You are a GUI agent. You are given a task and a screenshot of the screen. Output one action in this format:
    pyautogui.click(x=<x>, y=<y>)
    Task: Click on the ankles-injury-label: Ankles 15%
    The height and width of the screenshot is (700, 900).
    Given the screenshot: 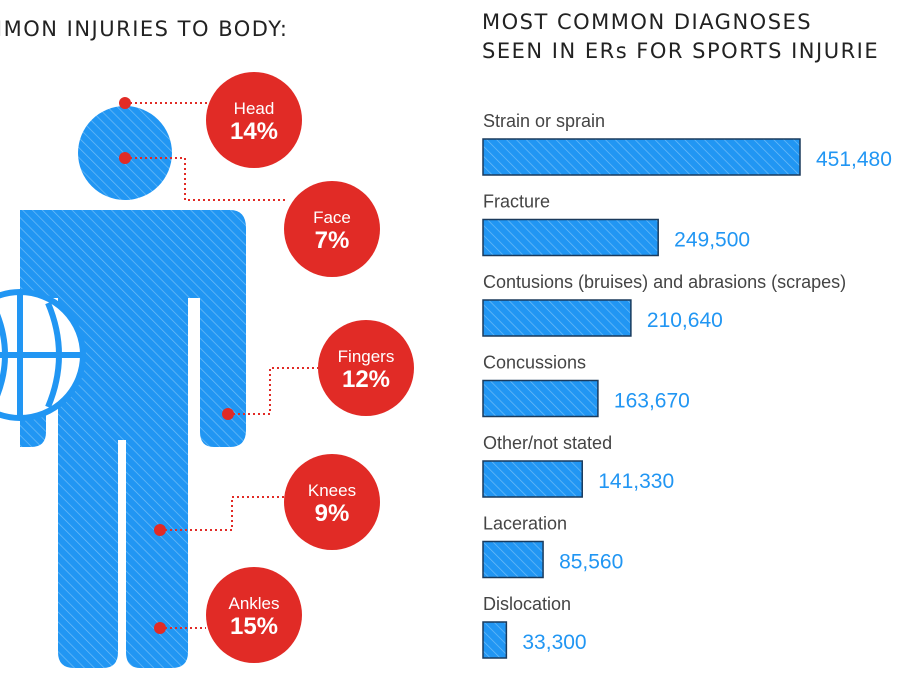 What is the action you would take?
    pyautogui.click(x=254, y=617)
    